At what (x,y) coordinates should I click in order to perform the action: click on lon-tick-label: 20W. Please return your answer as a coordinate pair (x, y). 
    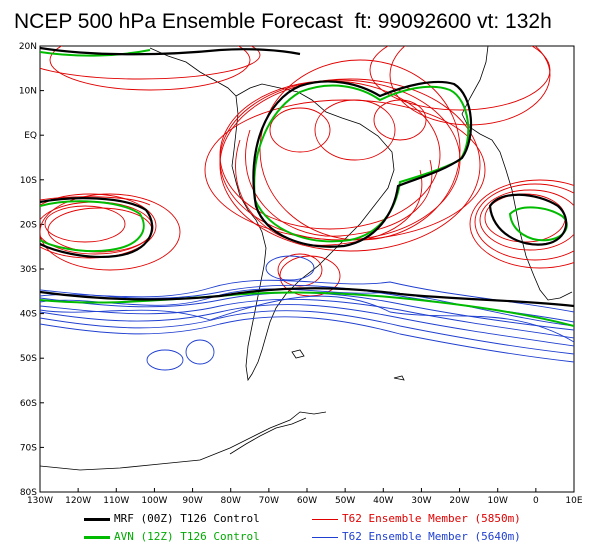
    Looking at the image, I should click on (459, 501).